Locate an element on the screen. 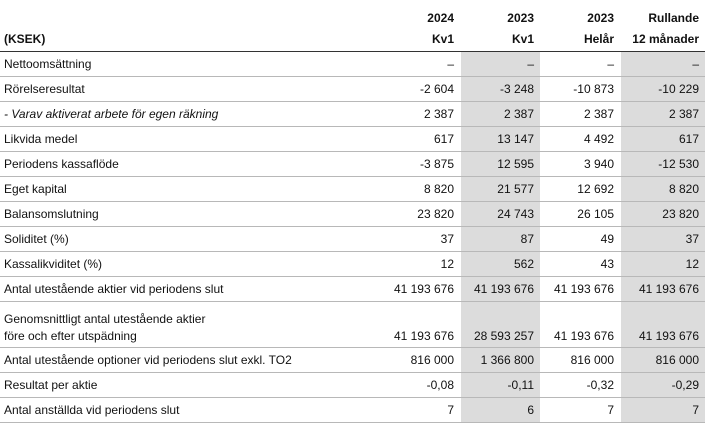 Image resolution: width=705 pixels, height=423 pixels. row-label: Periodens kassaflöde is located at coordinates (61, 164).